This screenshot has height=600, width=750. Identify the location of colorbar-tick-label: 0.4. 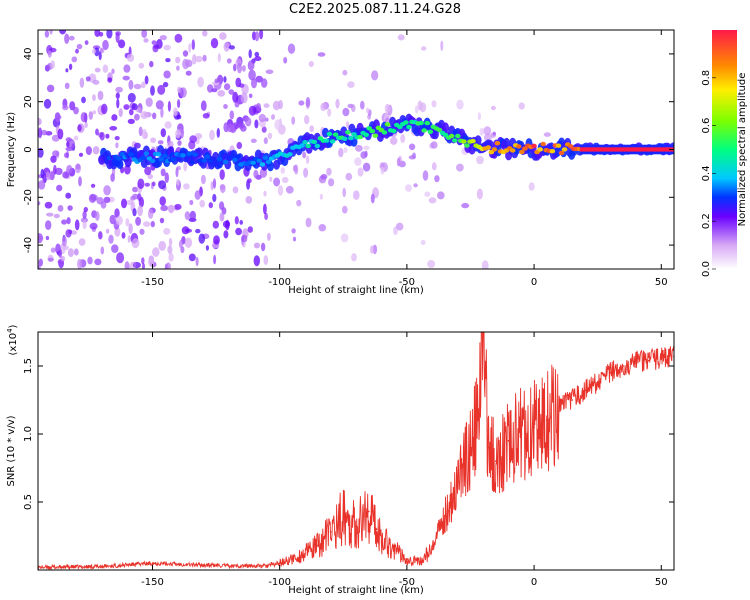
(706, 173).